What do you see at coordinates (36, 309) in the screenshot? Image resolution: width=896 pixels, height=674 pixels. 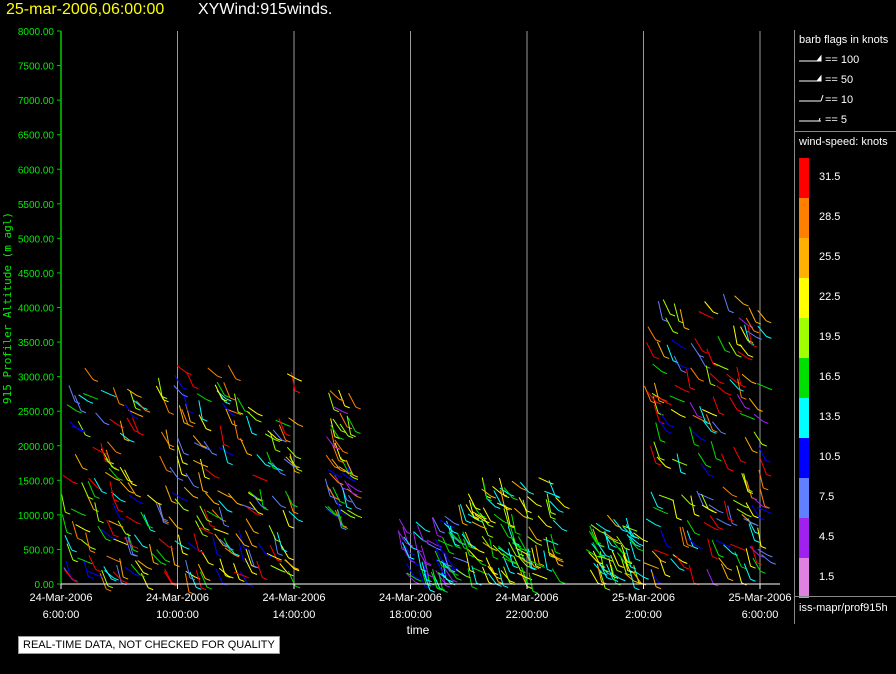 I see `y-tick-label: 4000.00` at bounding box center [36, 309].